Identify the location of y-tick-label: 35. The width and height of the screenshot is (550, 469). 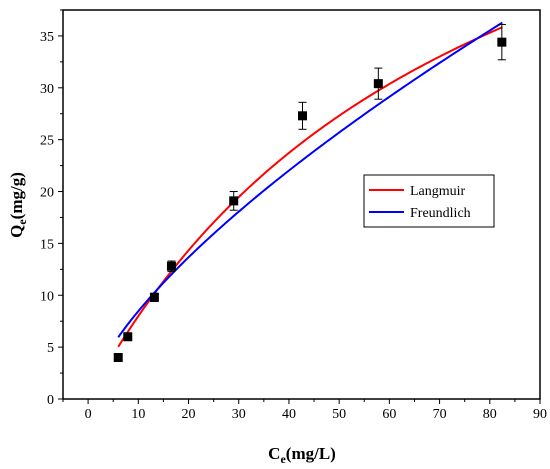
(47, 37).